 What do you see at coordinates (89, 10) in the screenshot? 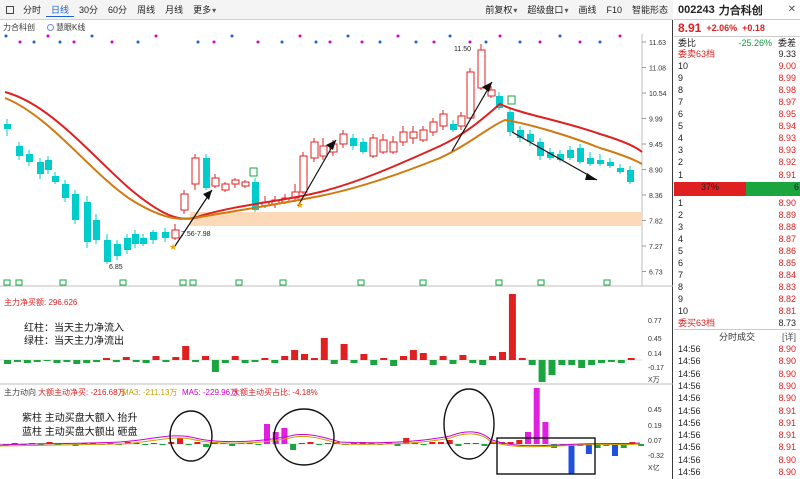
I see `tab-30min: 30分` at bounding box center [89, 10].